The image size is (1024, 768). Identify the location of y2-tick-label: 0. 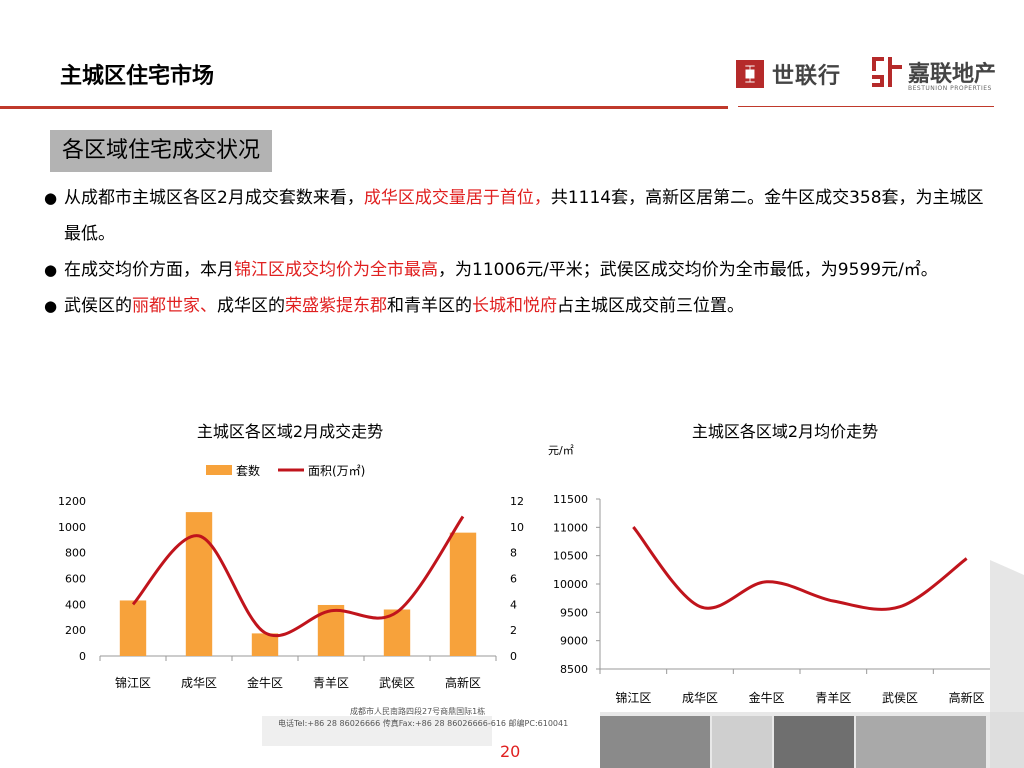
(513, 656).